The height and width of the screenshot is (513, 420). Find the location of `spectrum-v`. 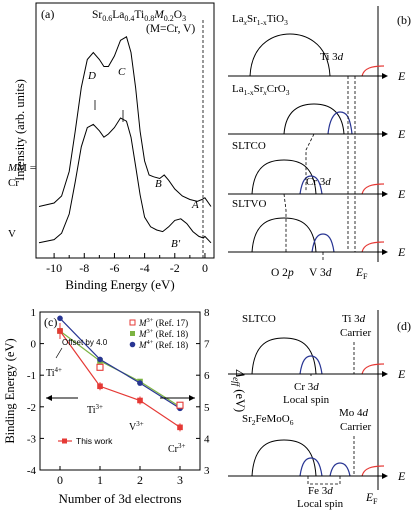

spectrum-v is located at coordinates (125, 180).